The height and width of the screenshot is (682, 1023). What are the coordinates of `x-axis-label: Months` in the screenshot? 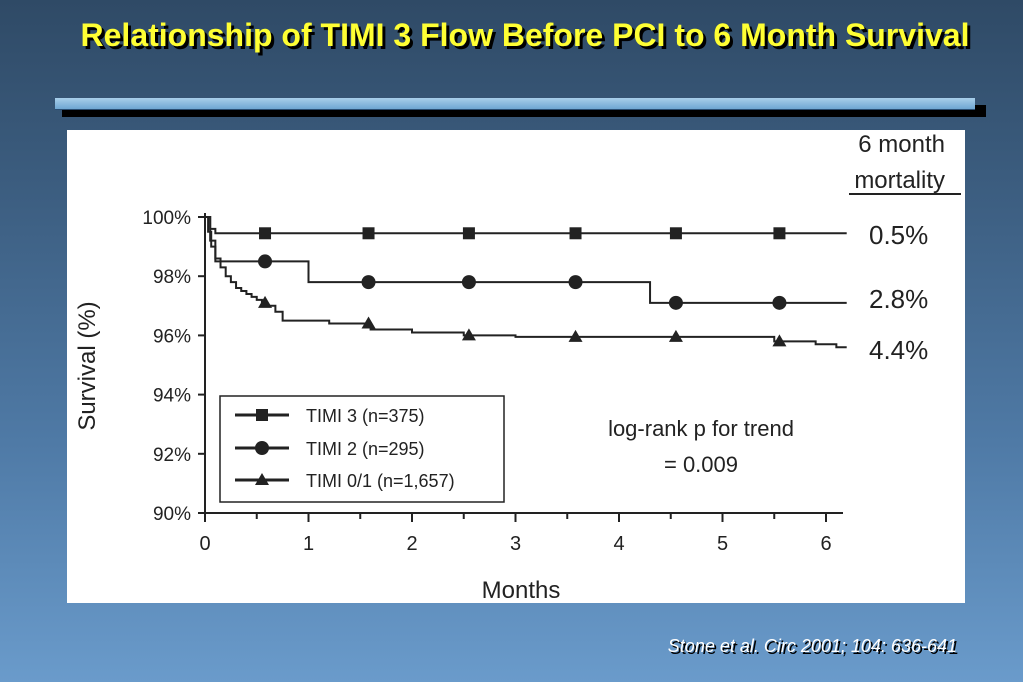 It's located at (521, 590).